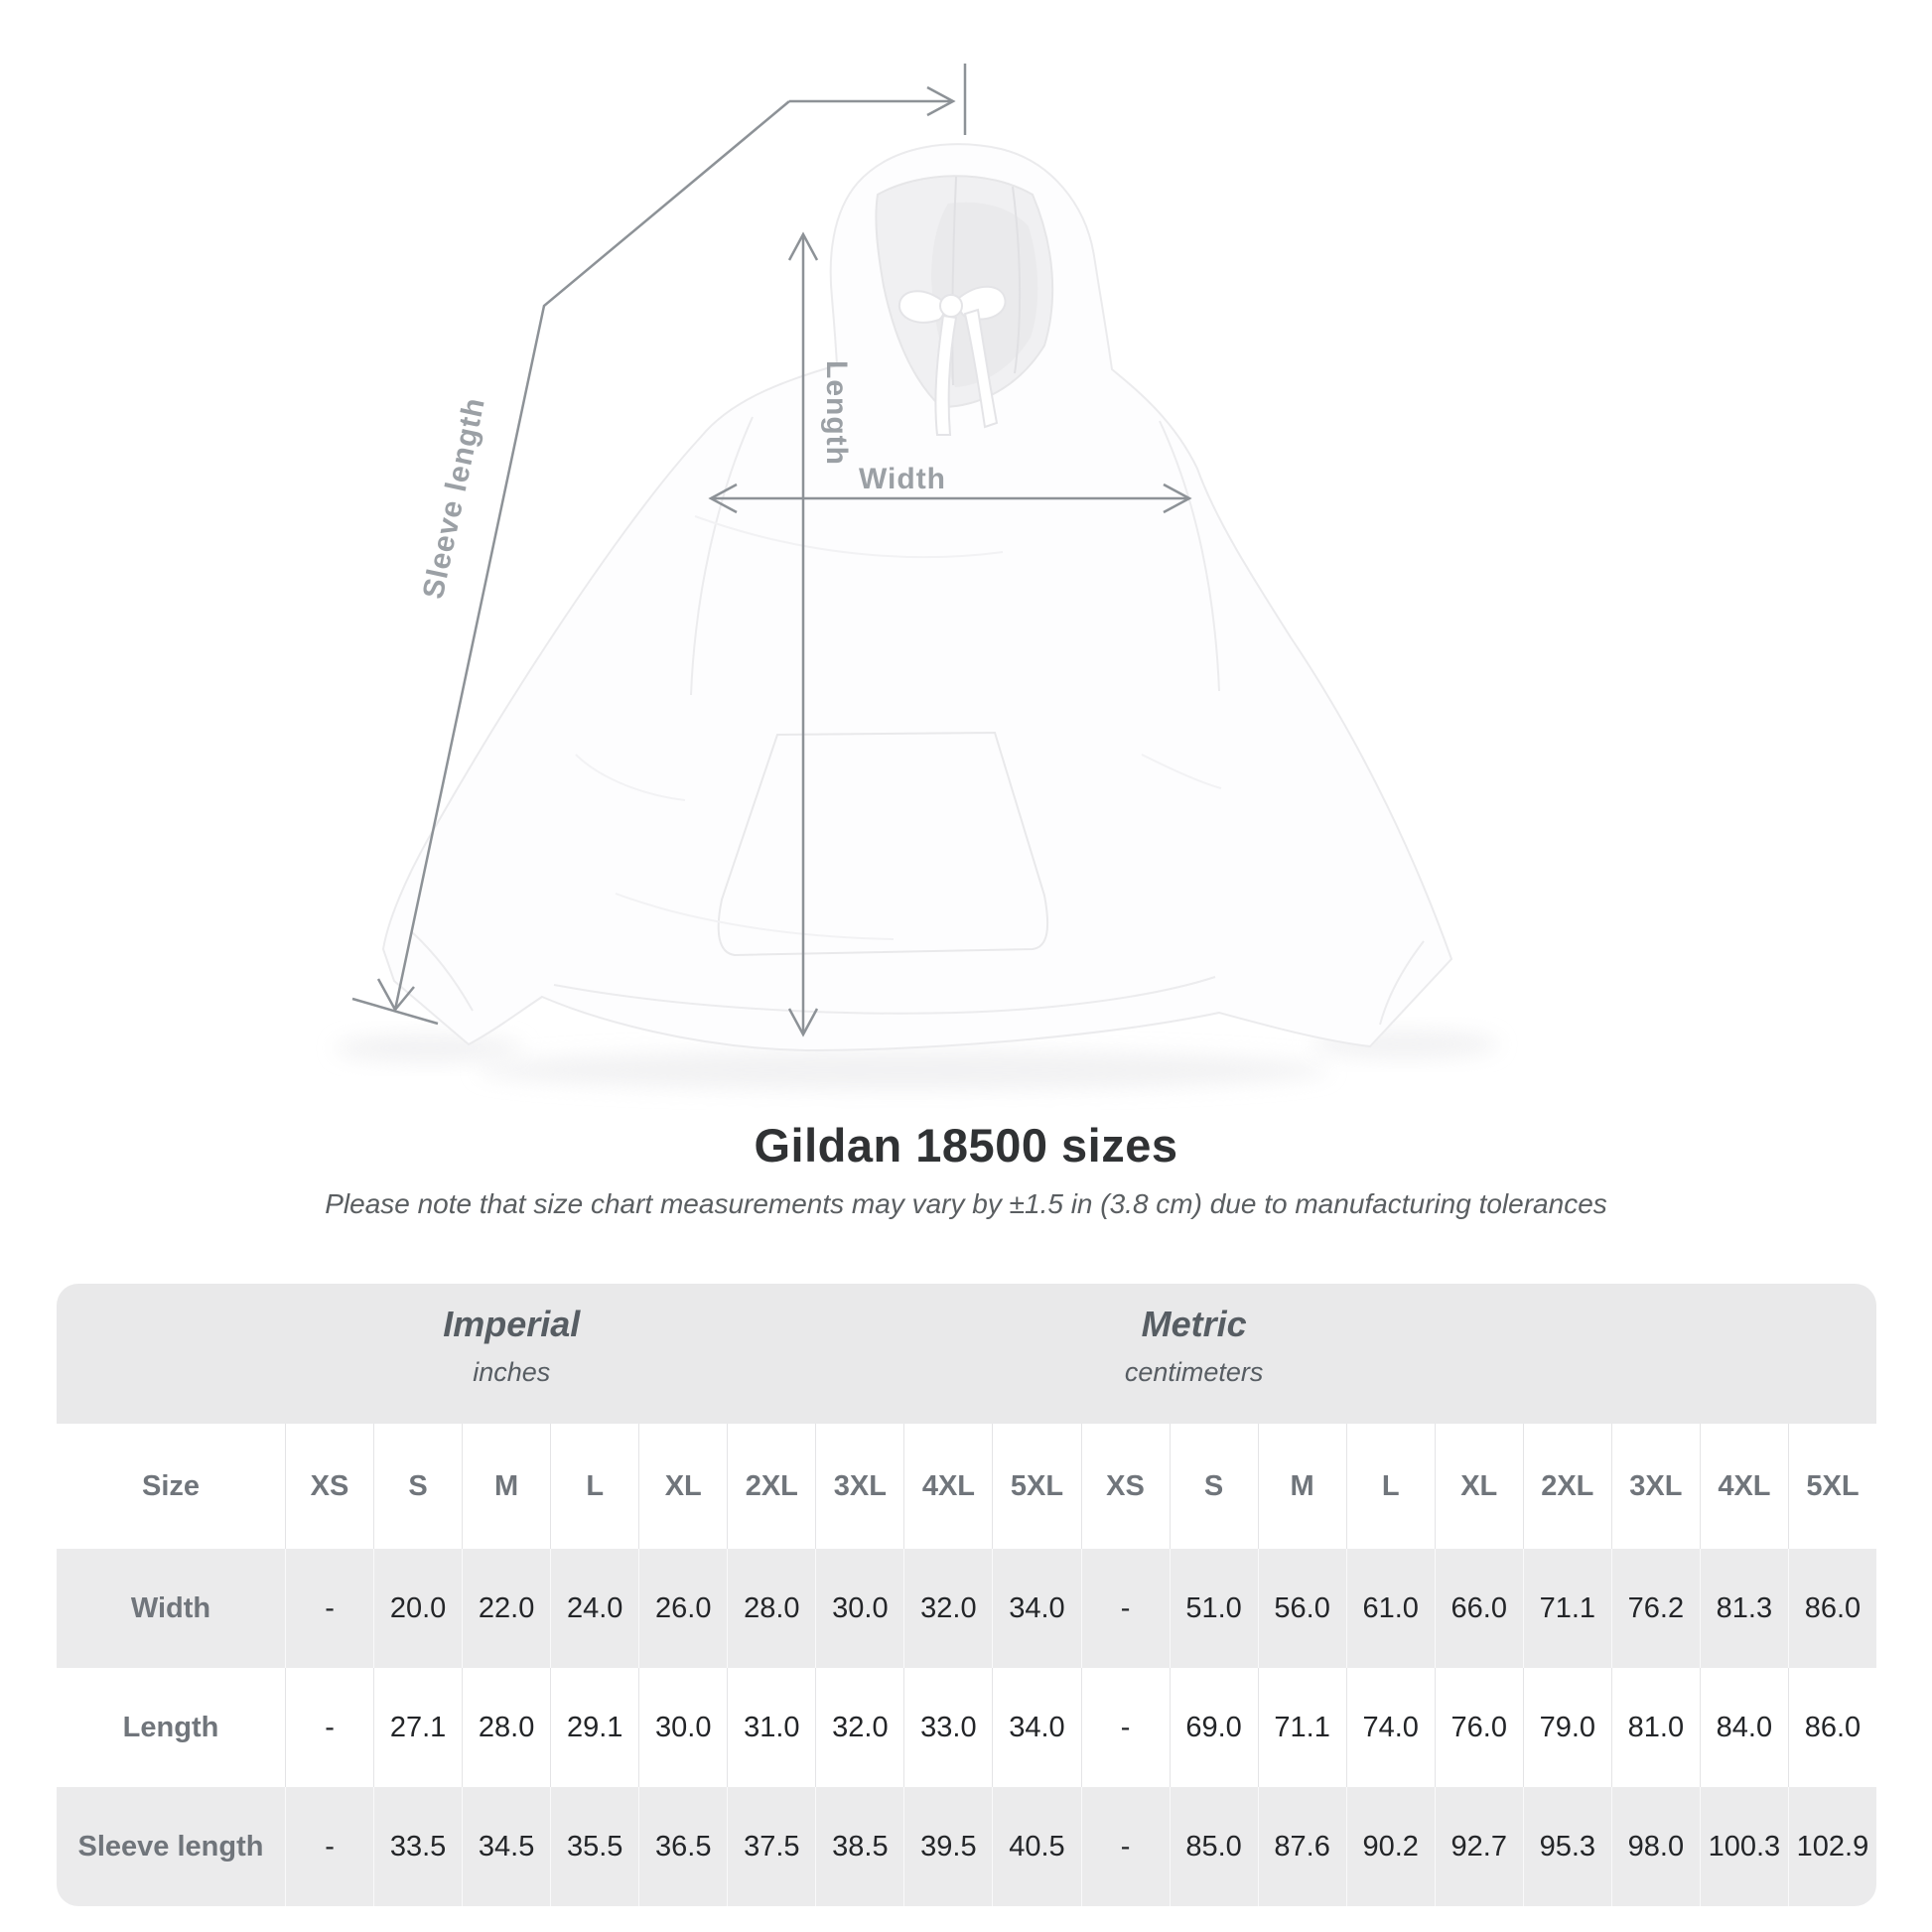 Image resolution: width=1932 pixels, height=1932 pixels. Describe the element at coordinates (1478, 1608) in the screenshot. I see `measurement-value-cell: 66.0` at that location.